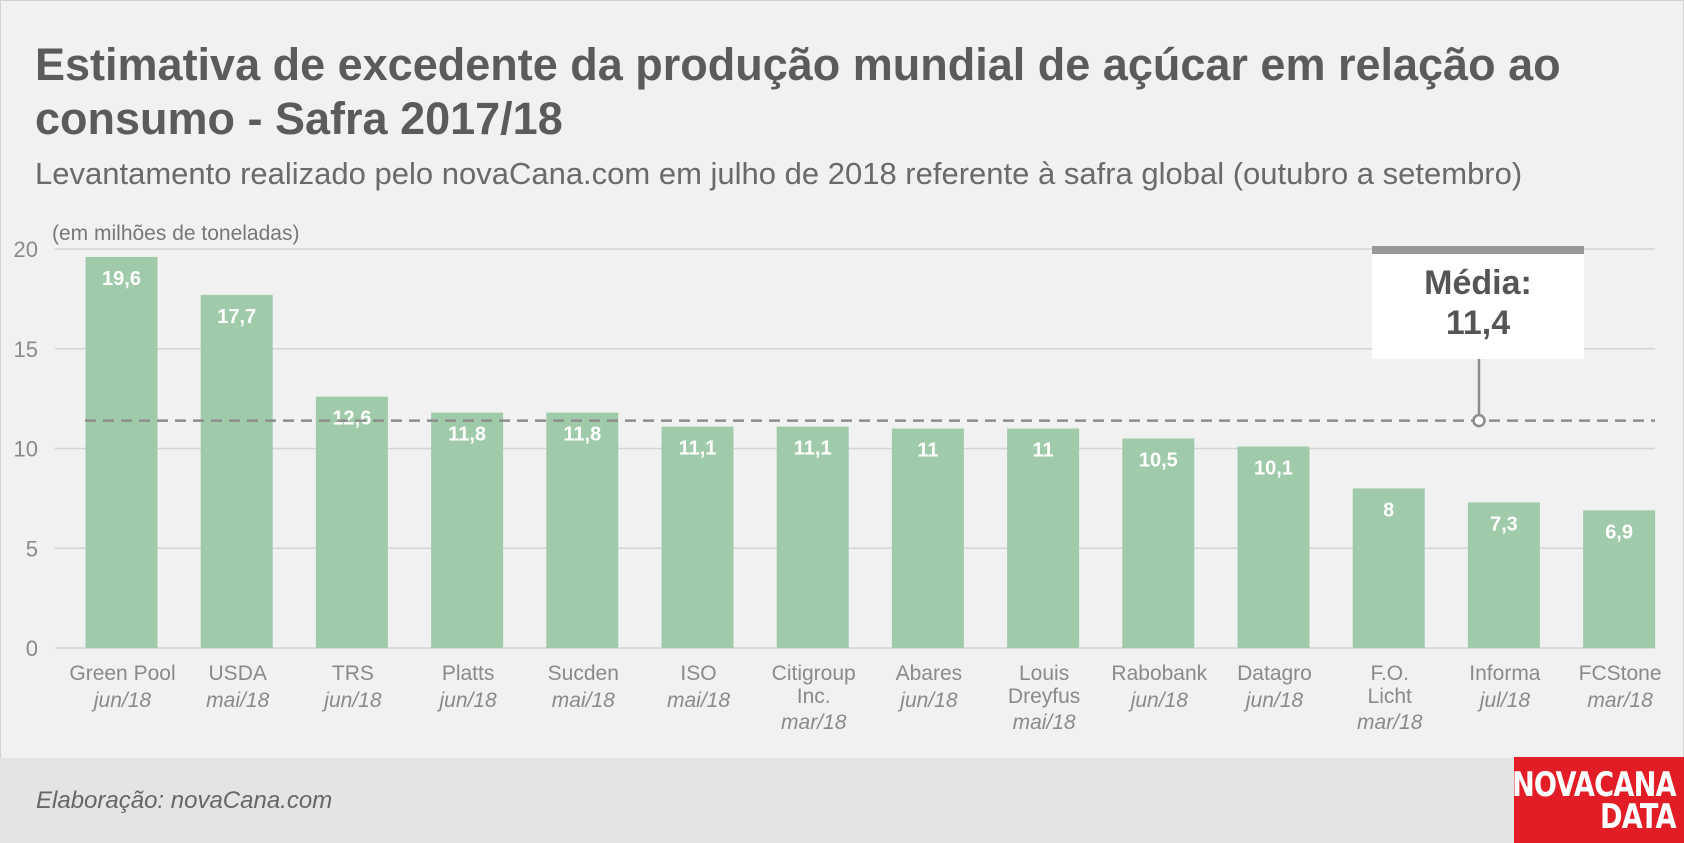 This screenshot has height=843, width=1684. Describe the element at coordinates (26, 249) in the screenshot. I see `y-tick-label: 20` at that location.